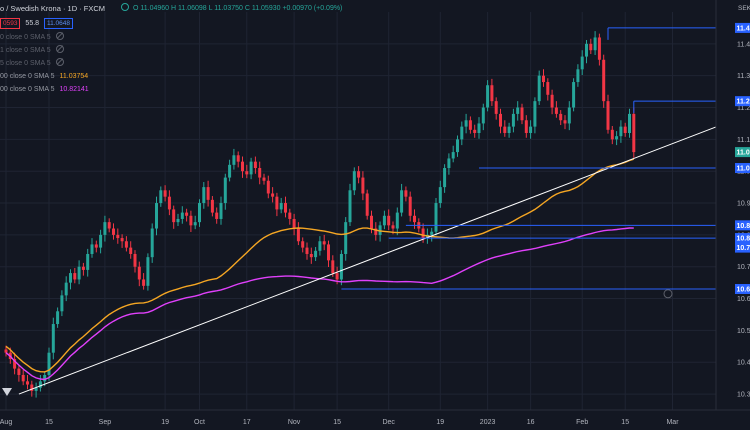 Image resolution: width=750 pixels, height=430 pixels. What do you see at coordinates (32, 50) in the screenshot?
I see `indicator-row: 1 close 0 SMA 5` at bounding box center [32, 50].